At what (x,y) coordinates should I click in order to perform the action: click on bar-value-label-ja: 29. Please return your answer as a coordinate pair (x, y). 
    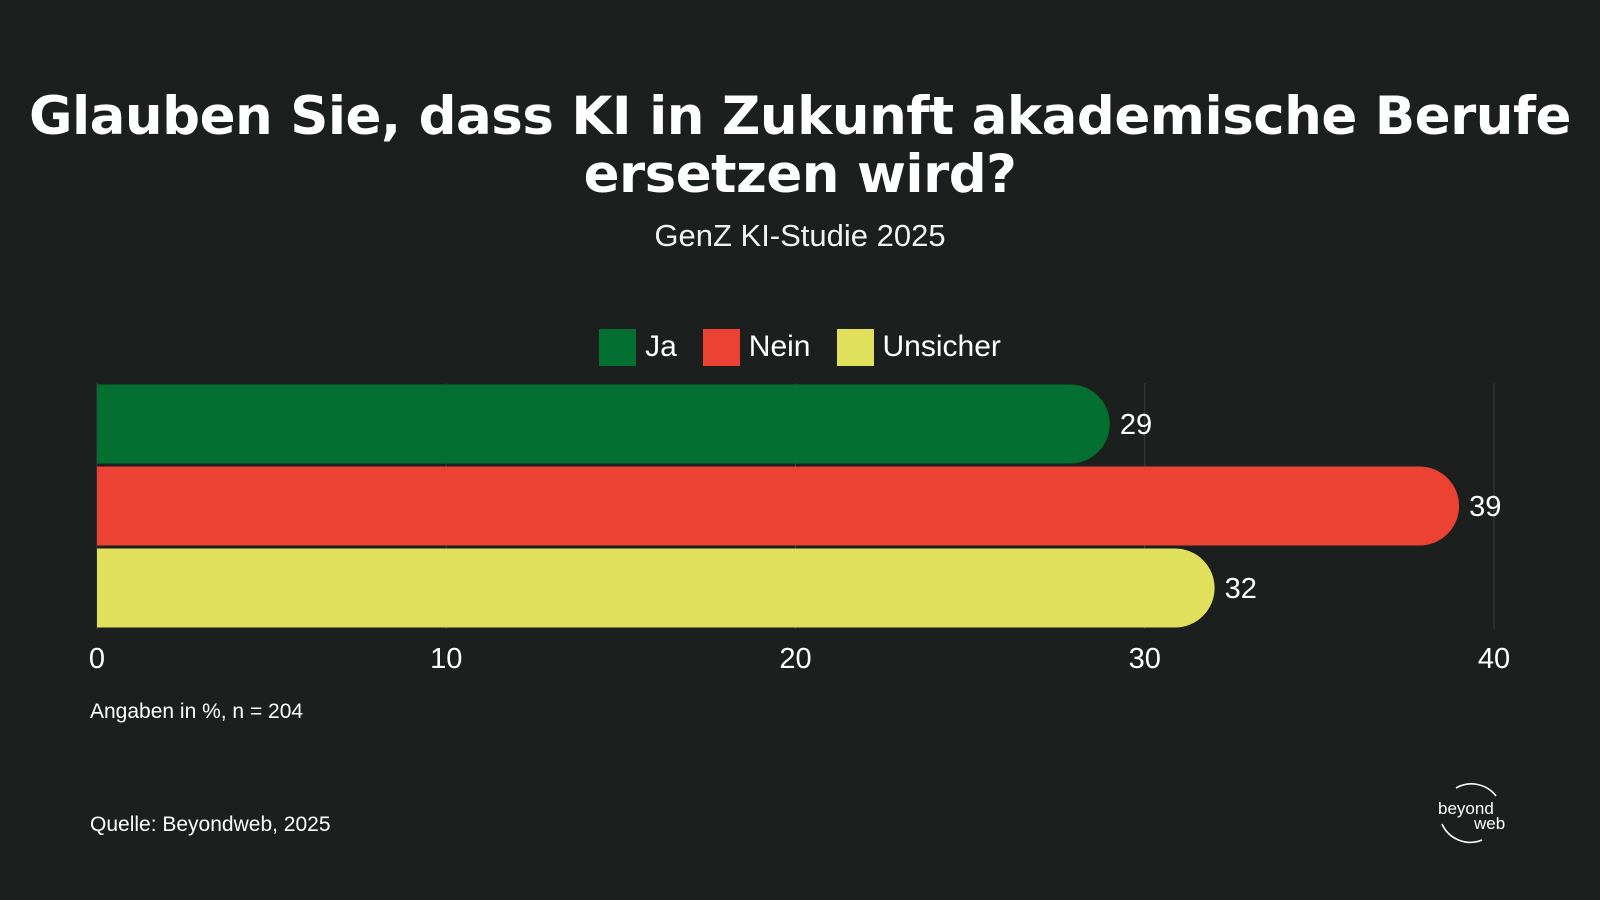
    Looking at the image, I should click on (1136, 425).